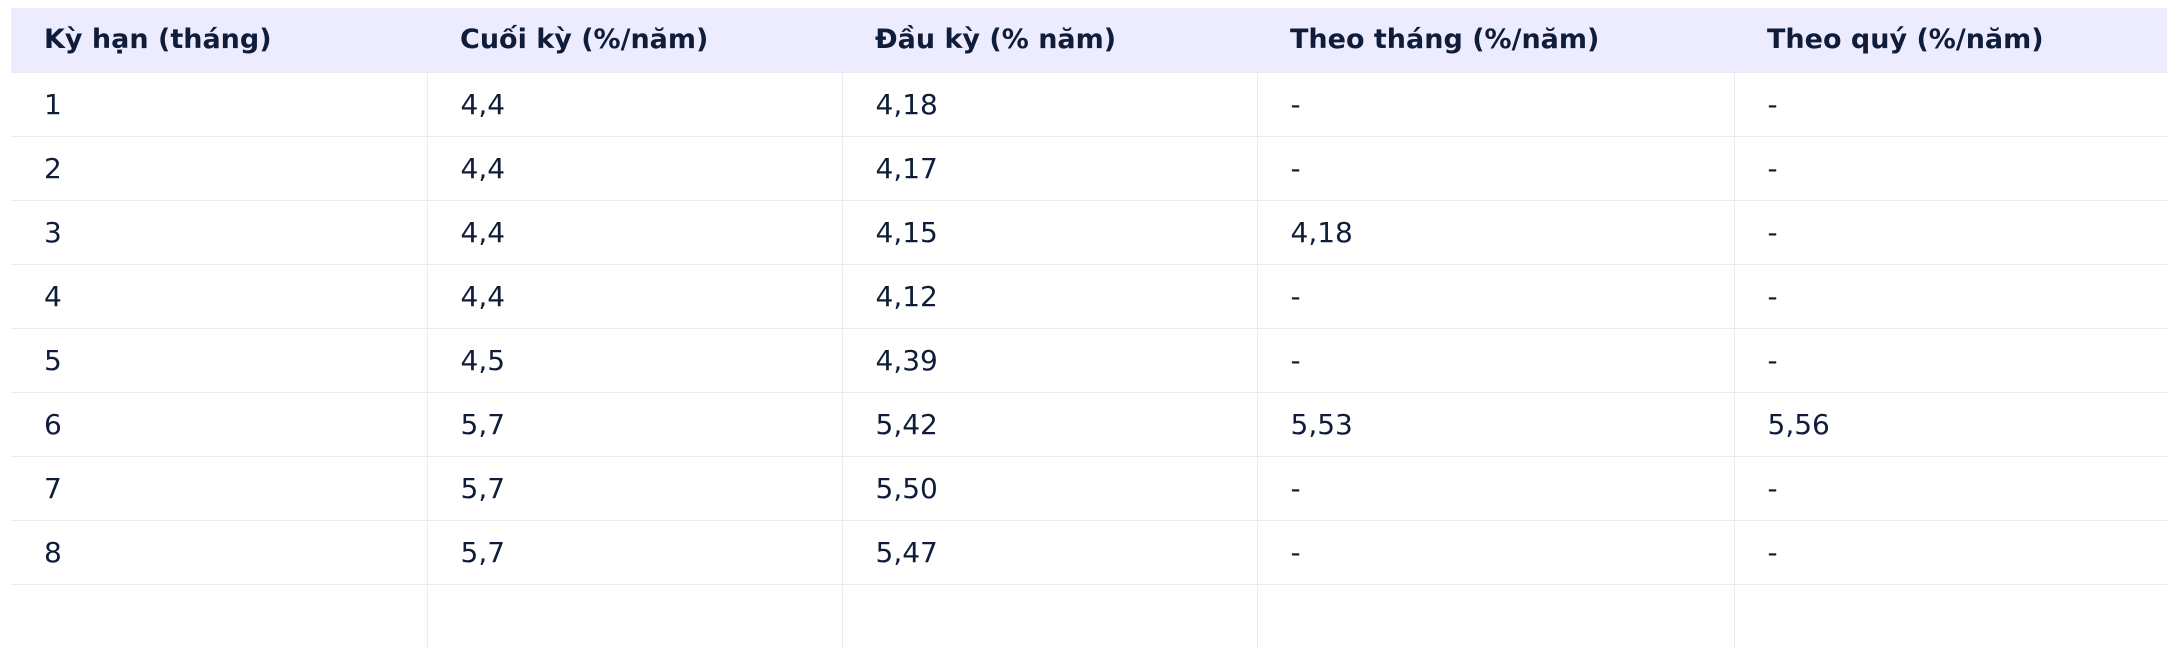 This screenshot has width=2178, height=648. Describe the element at coordinates (1950, 423) in the screenshot. I see `cell-quarterly: 5,56` at that location.